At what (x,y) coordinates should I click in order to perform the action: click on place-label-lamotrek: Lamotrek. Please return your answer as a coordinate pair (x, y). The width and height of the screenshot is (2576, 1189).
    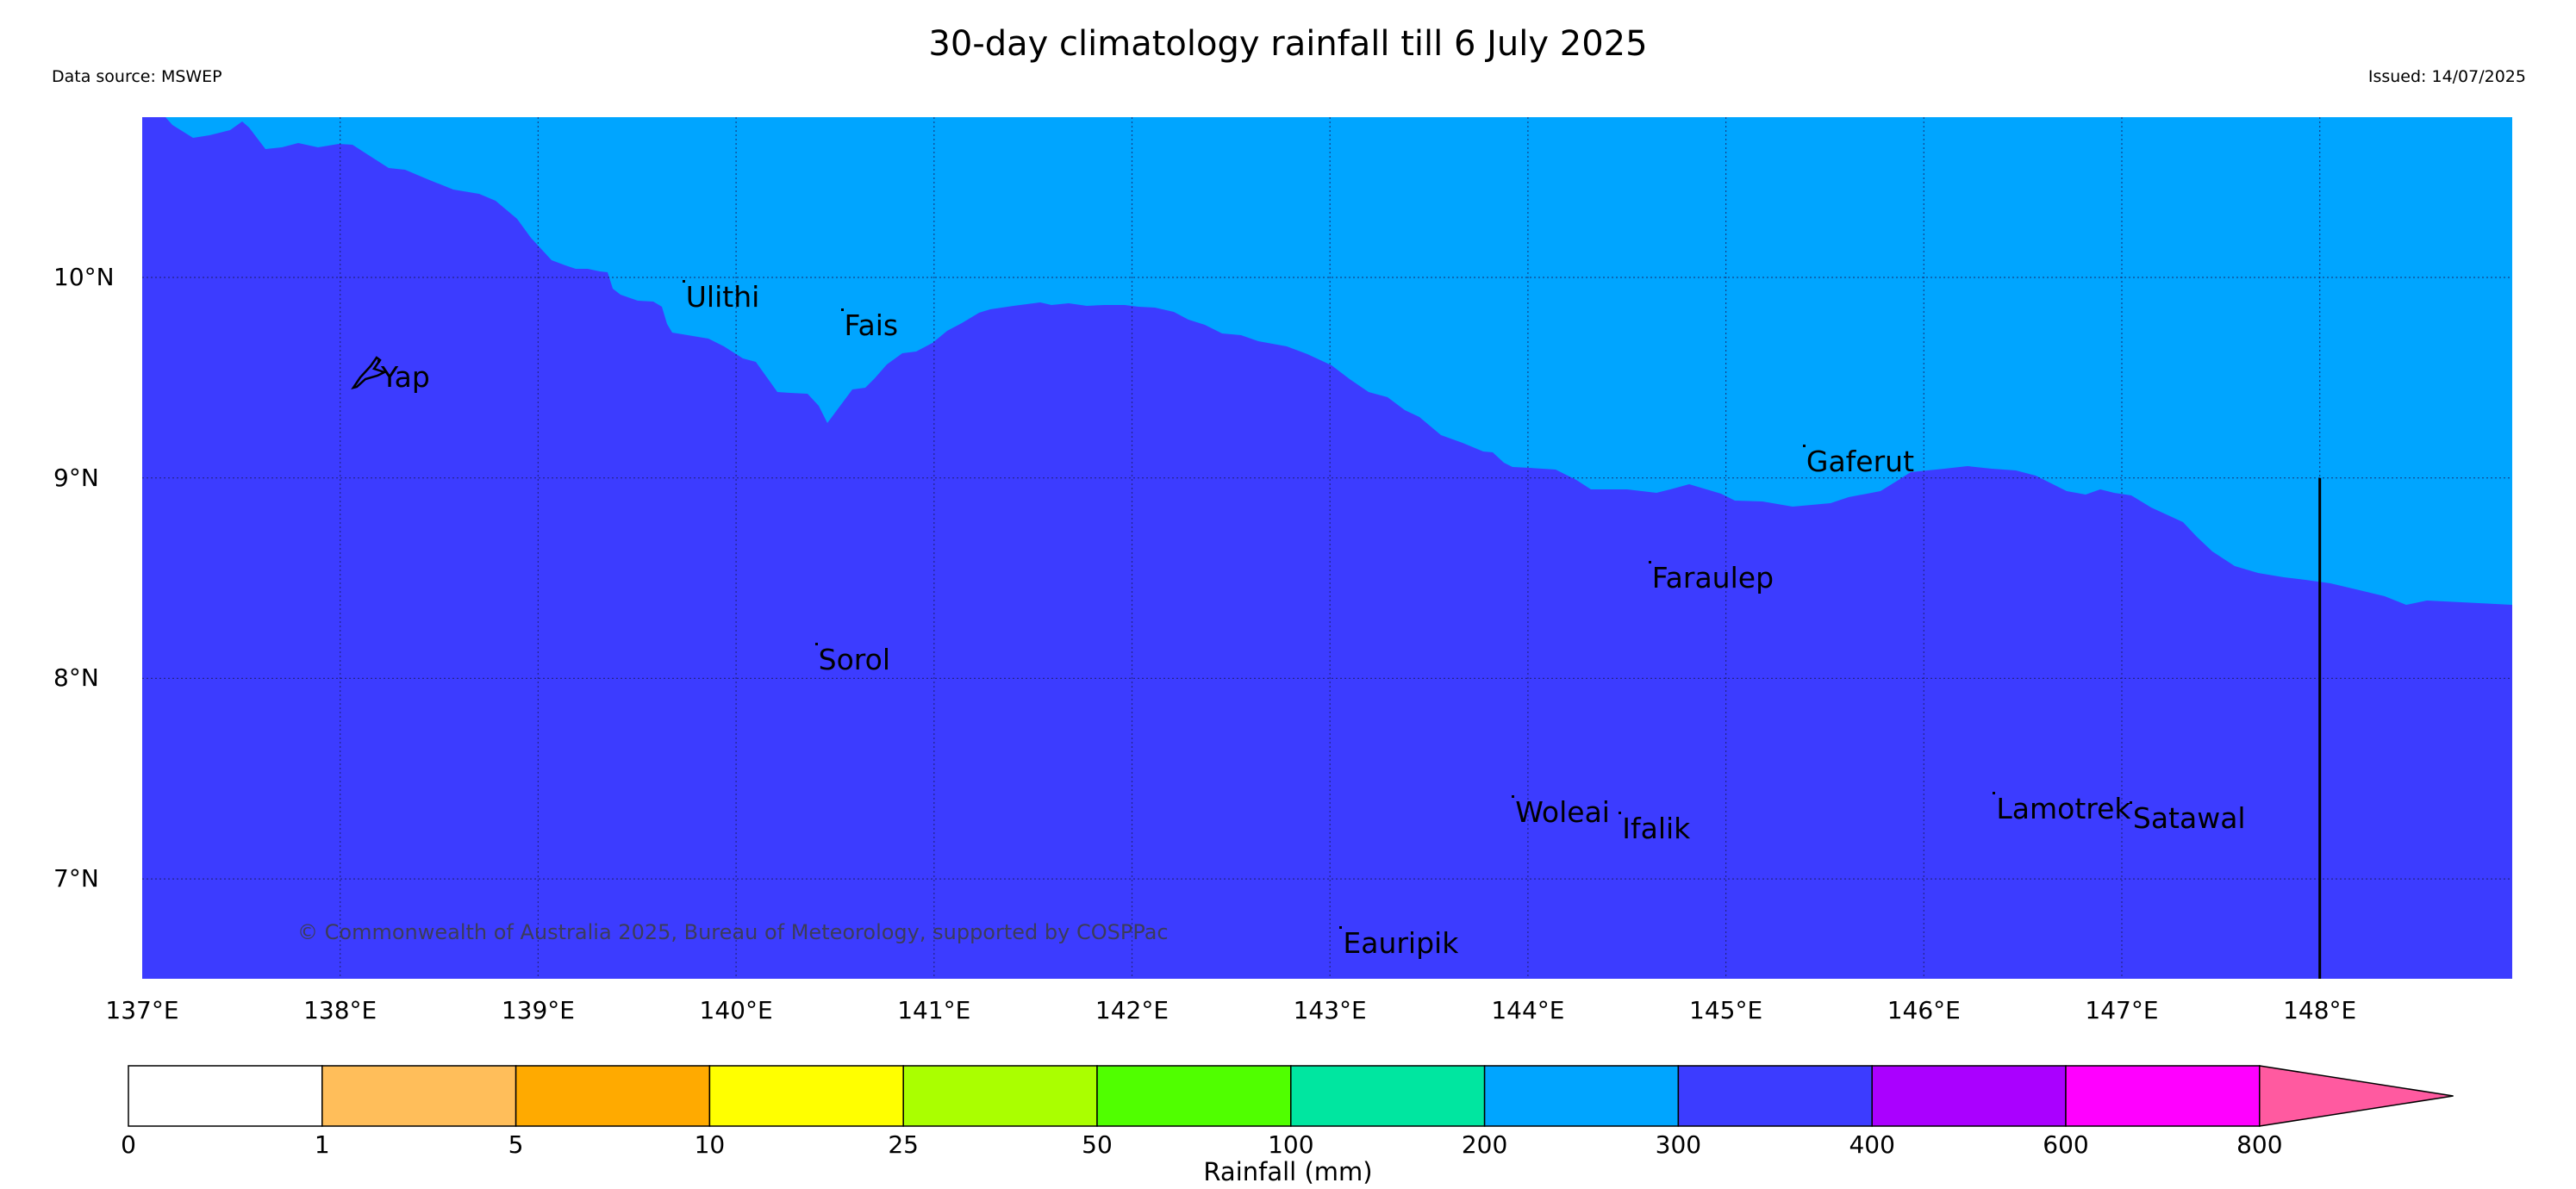
    Looking at the image, I should click on (2063, 808).